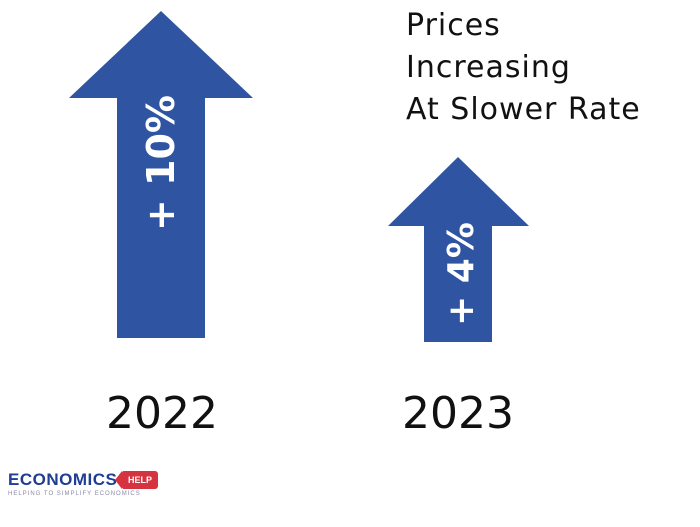  I want to click on slide-title: Prices Increasing At Slower Rate, so click(523, 68).